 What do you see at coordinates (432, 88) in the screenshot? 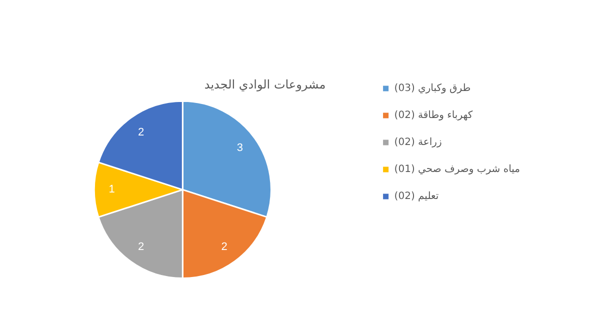
I see `legend-label: طرق وكباري (03)` at bounding box center [432, 88].